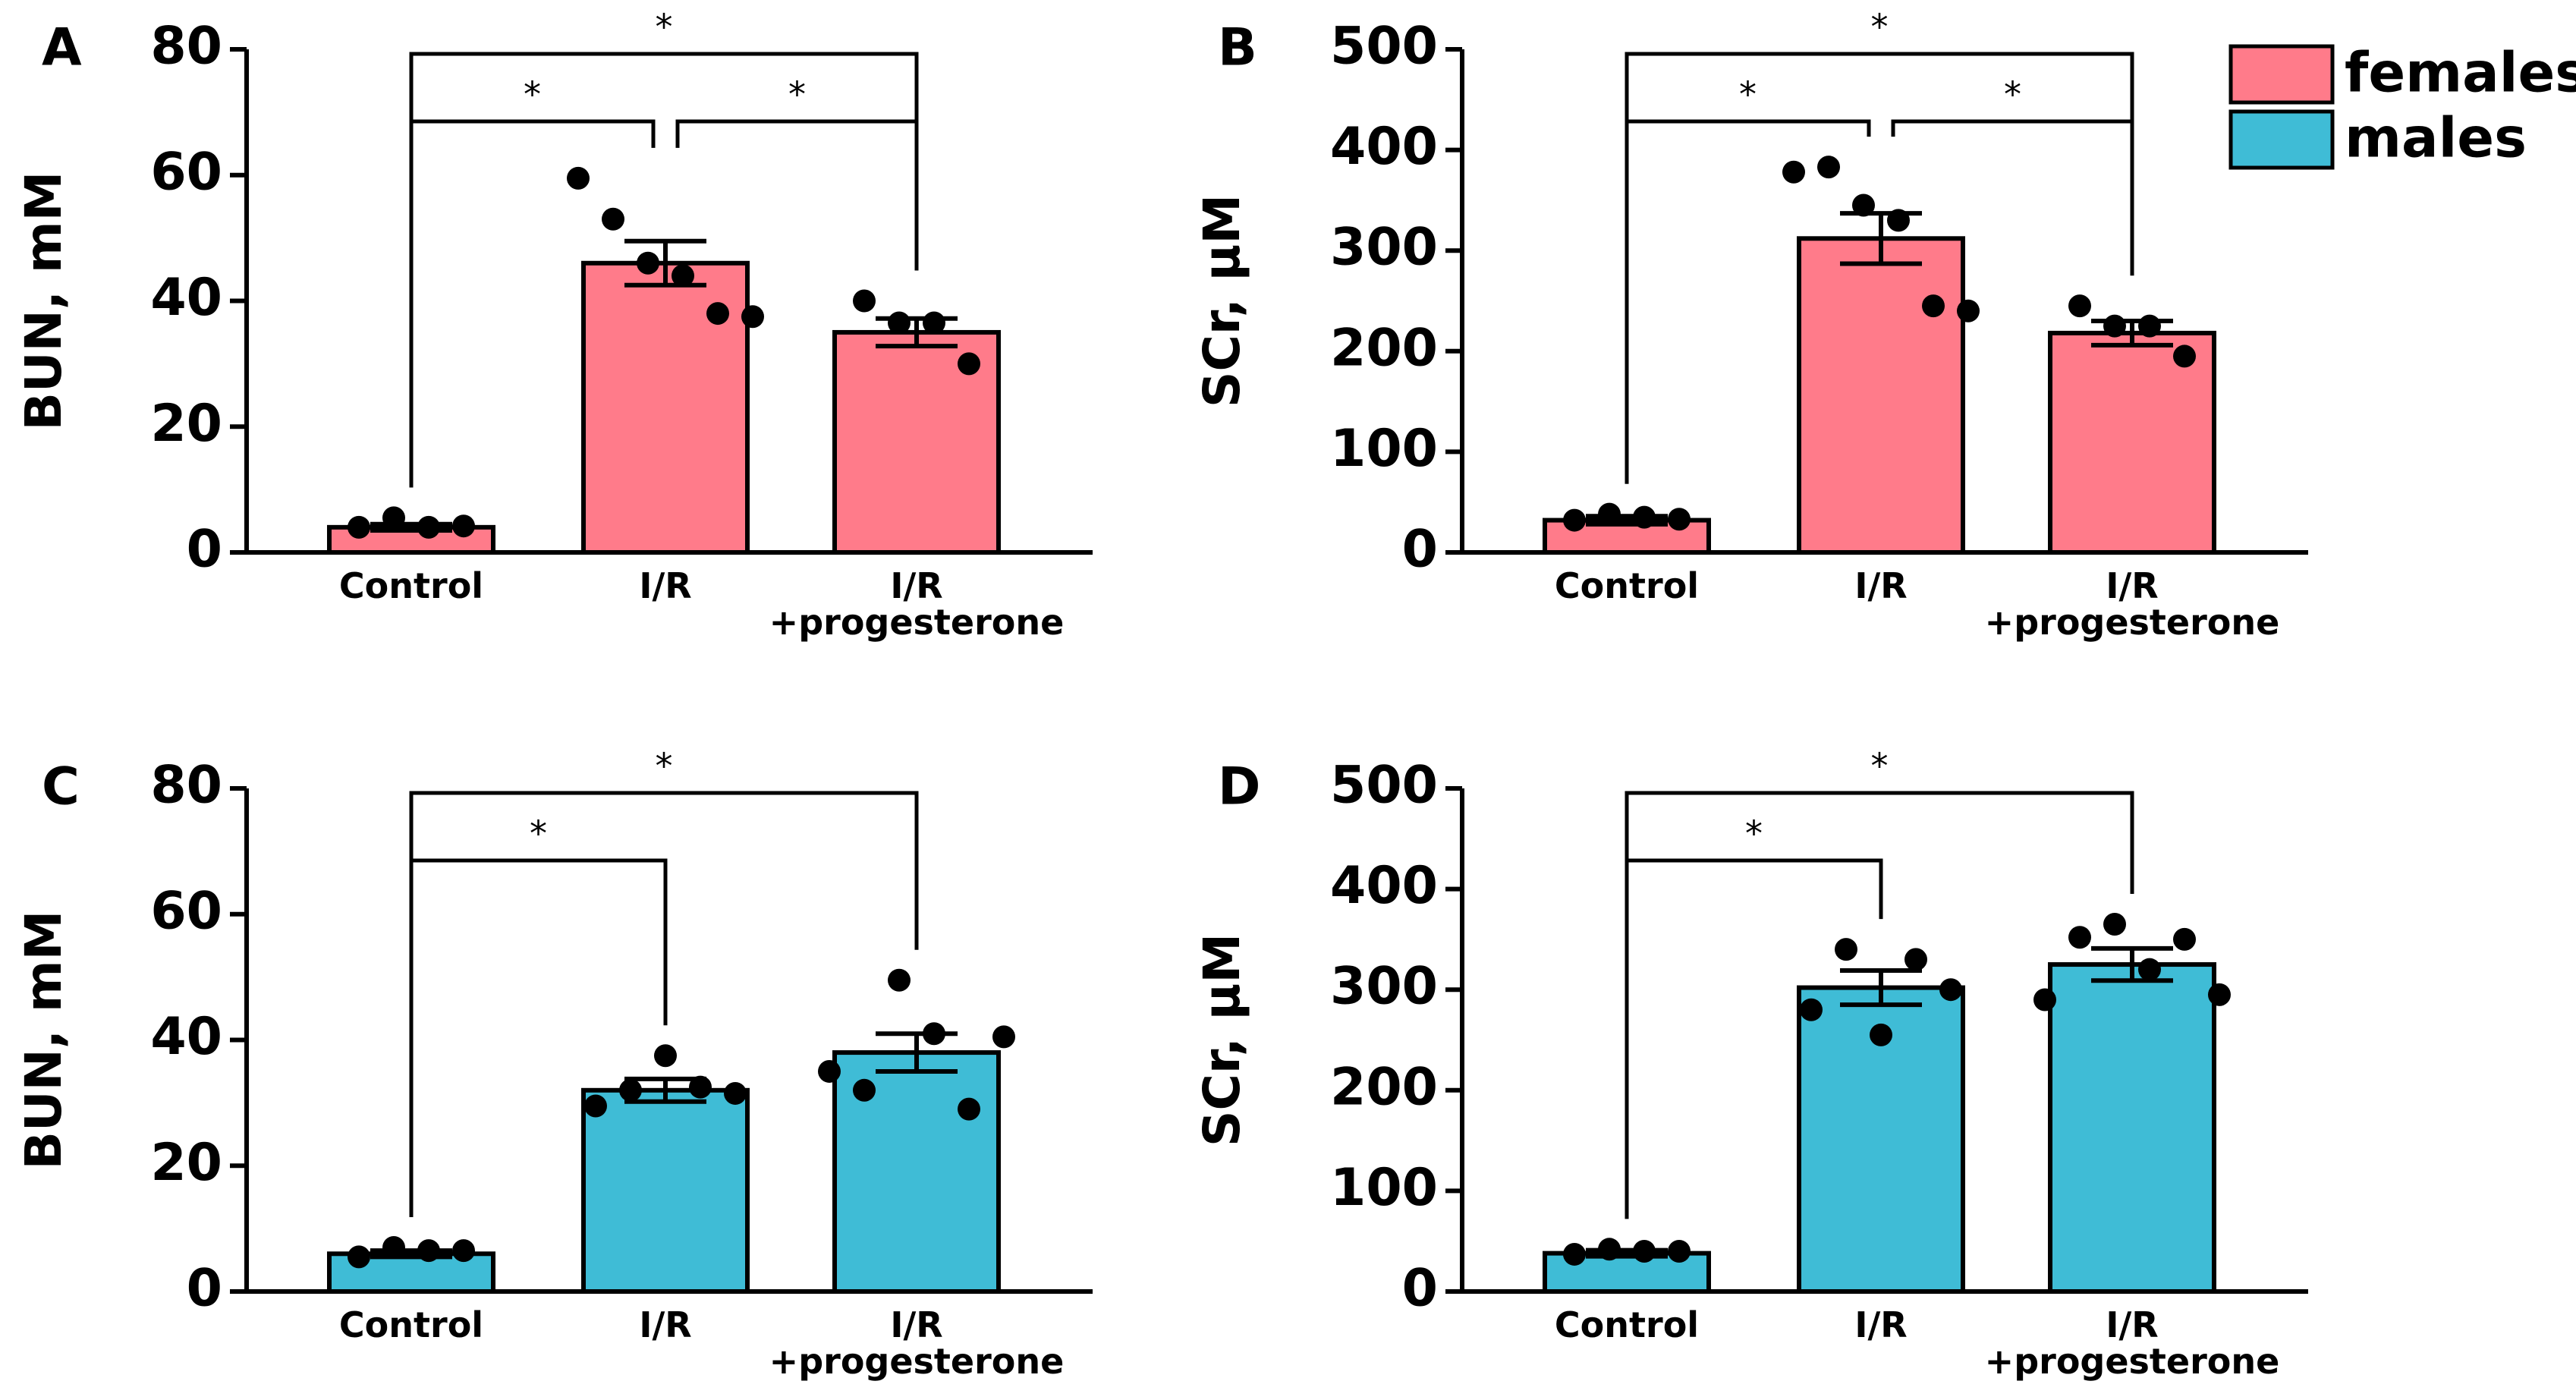 The height and width of the screenshot is (1400, 2576). What do you see at coordinates (1239, 787) in the screenshot?
I see `panel-letter: D` at bounding box center [1239, 787].